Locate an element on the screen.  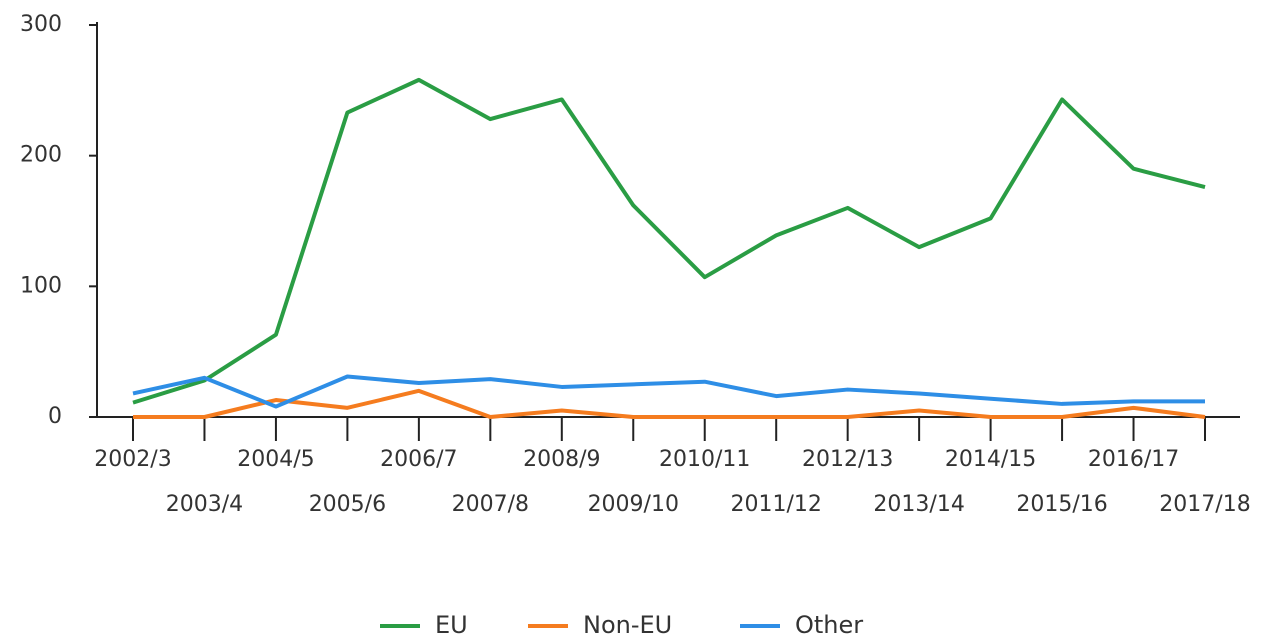
legend-label: Other is located at coordinates (829, 625).